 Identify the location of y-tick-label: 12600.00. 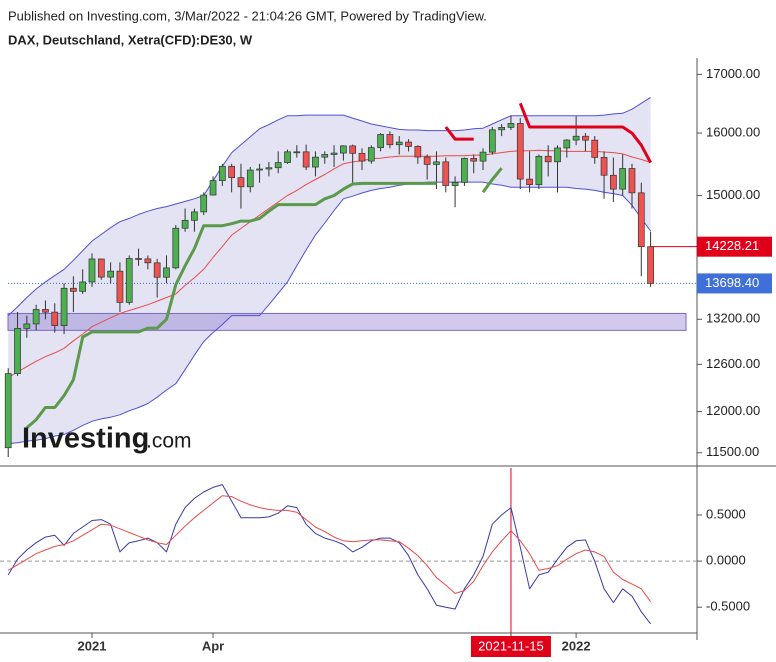
(733, 363).